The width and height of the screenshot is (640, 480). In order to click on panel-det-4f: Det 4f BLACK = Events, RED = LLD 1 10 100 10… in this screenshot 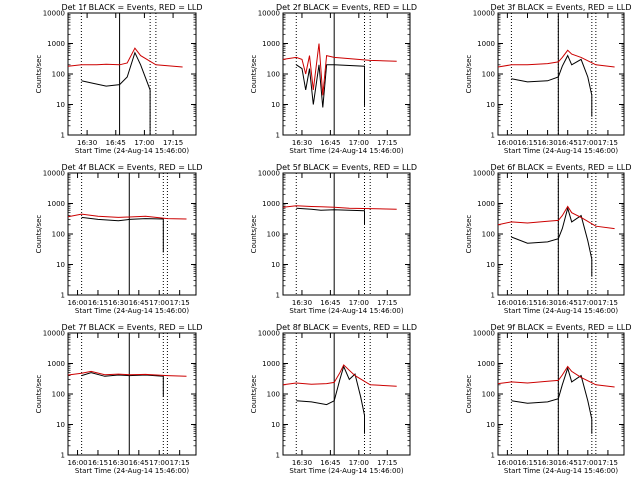, I will do `click(119, 239)`.